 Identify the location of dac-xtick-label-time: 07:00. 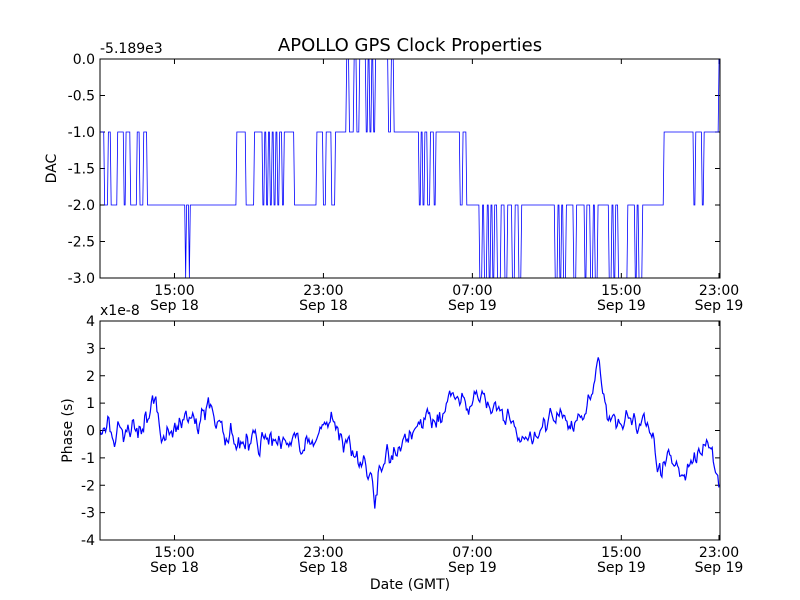
(472, 291).